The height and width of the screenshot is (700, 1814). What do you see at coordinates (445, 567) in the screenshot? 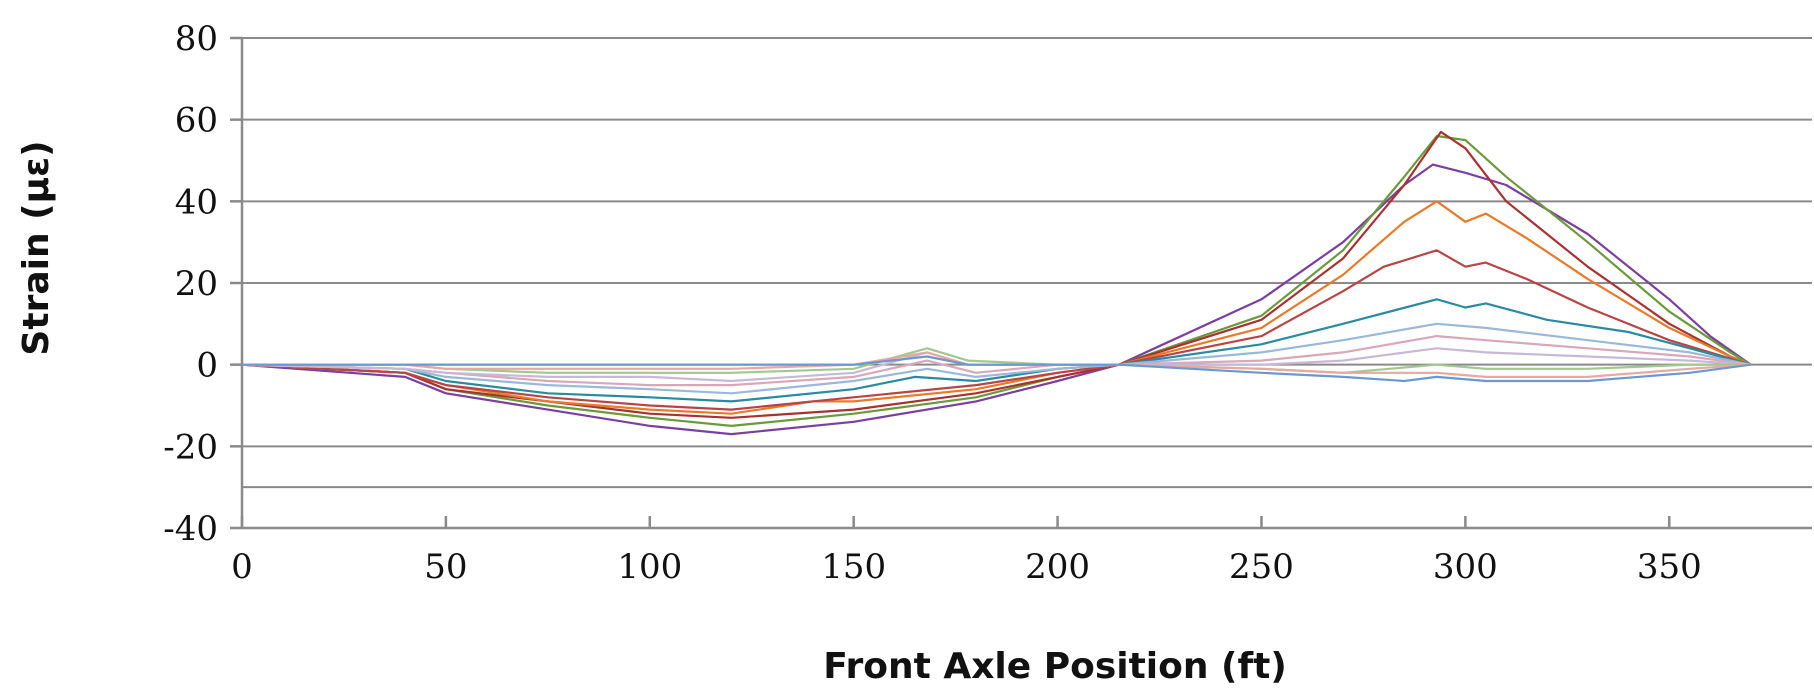
I see `x-tick-label: 50` at bounding box center [445, 567].